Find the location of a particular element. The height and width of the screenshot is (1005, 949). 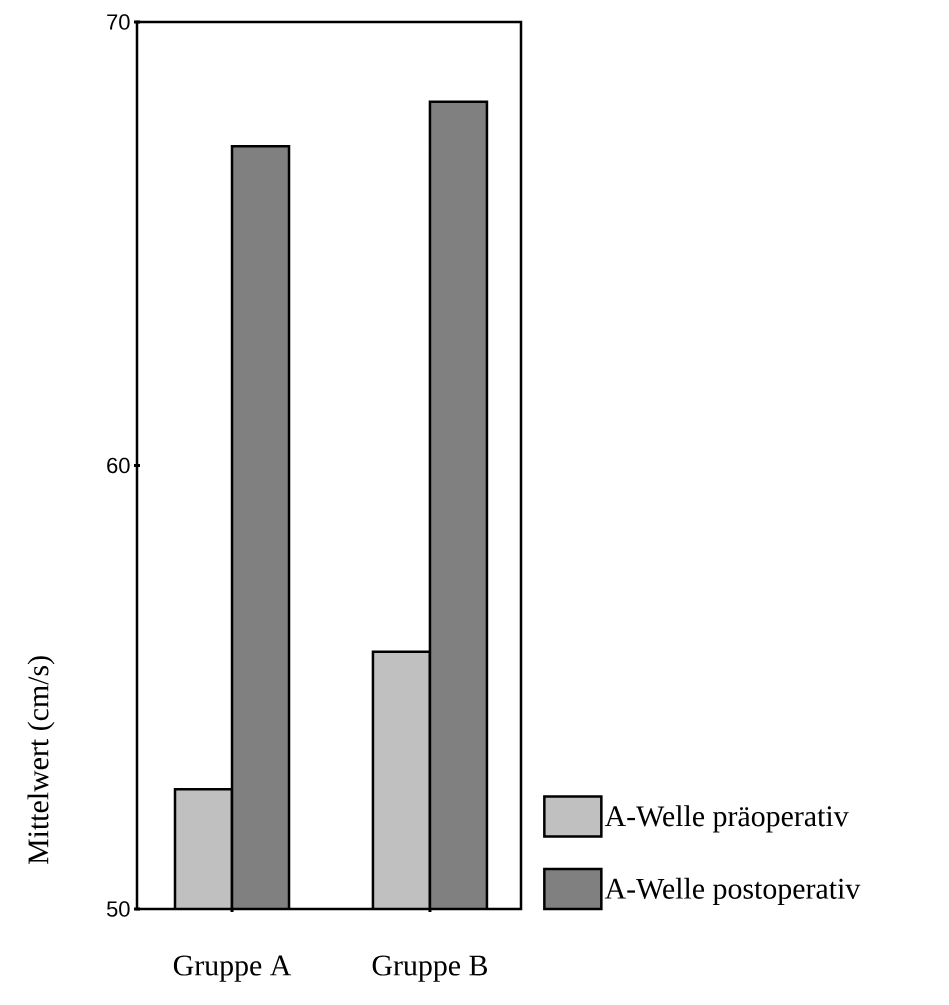

y-tick-label: 60 is located at coordinates (118, 465).